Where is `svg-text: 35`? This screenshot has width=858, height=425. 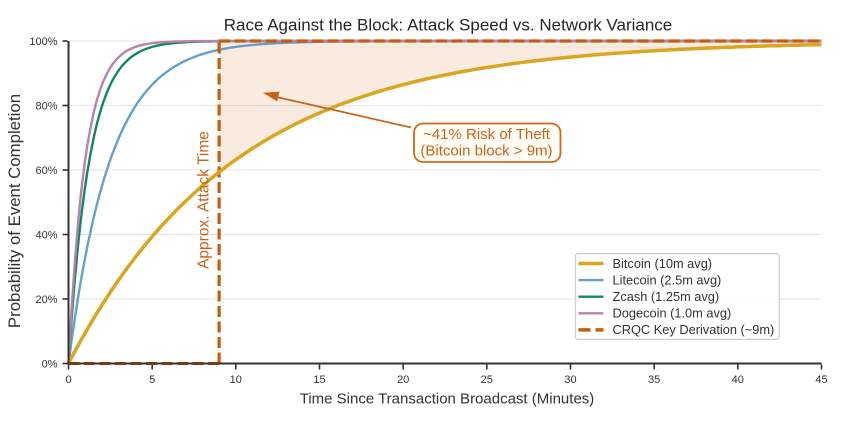
svg-text: 35 is located at coordinates (654, 380).